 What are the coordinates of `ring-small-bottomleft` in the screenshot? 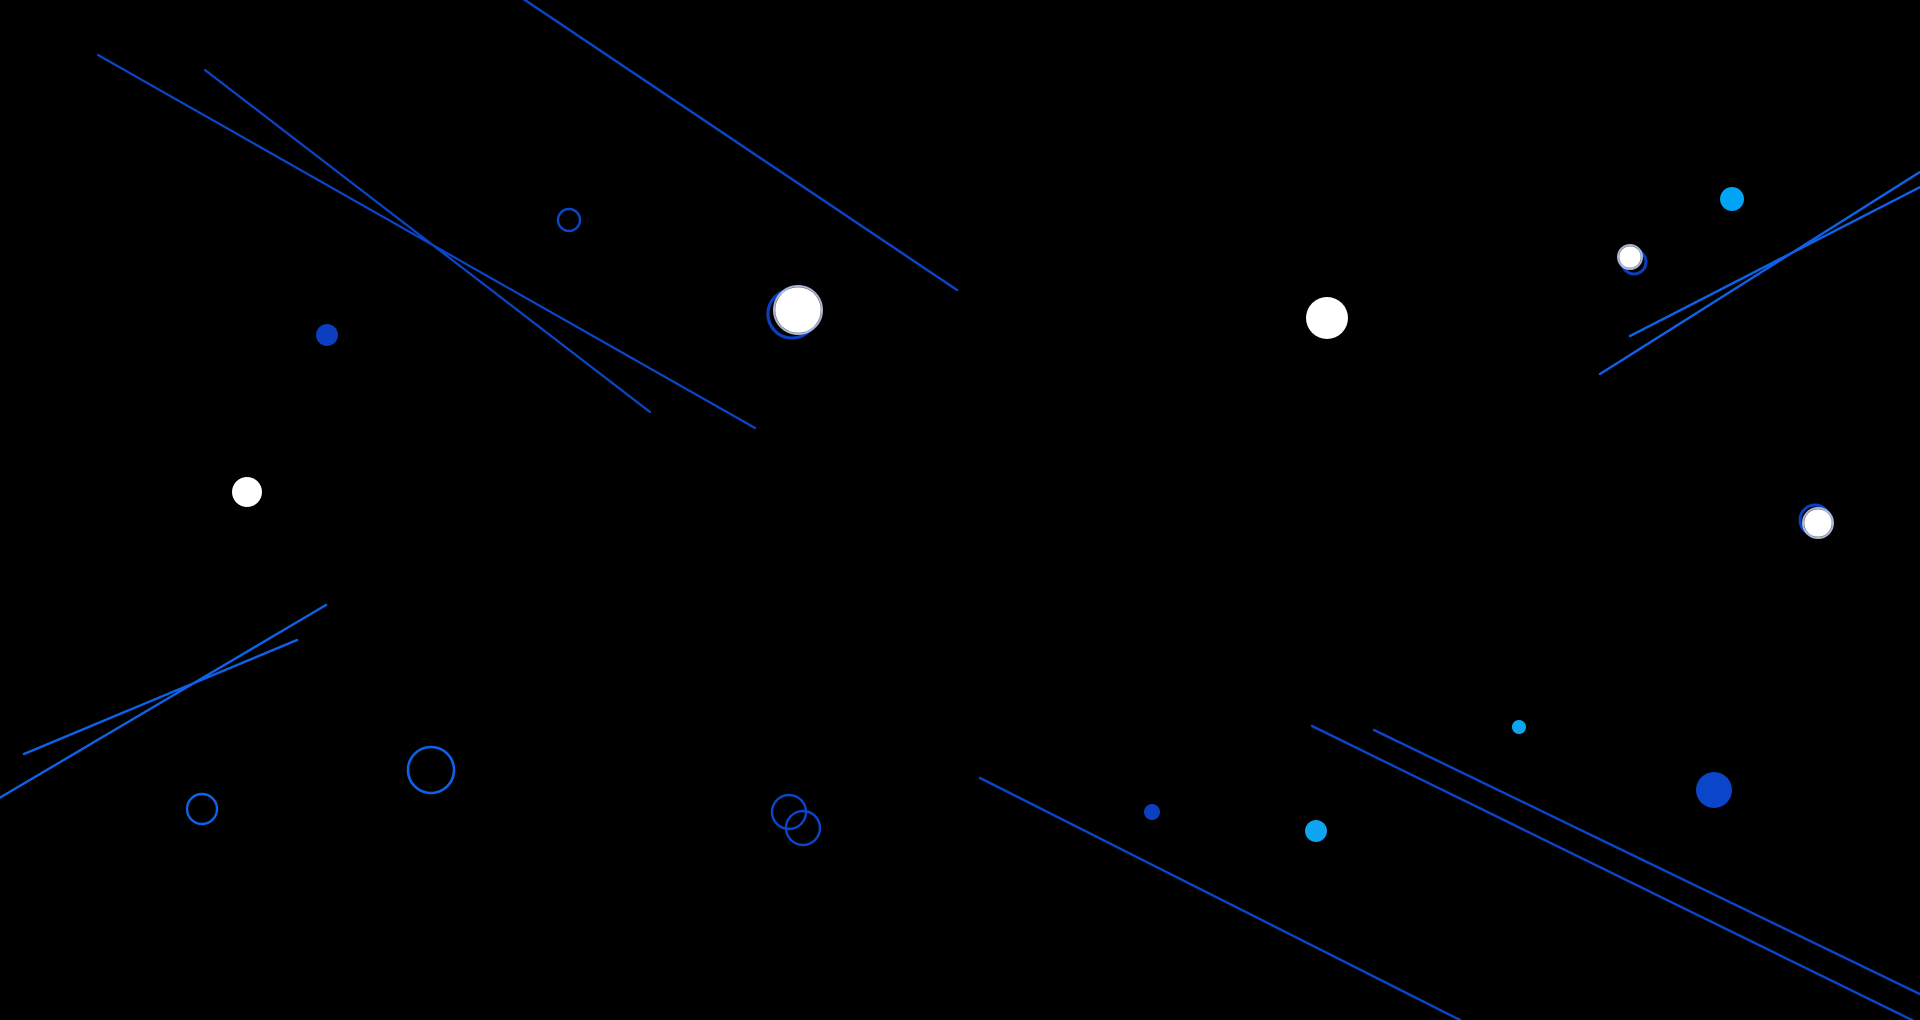 It's located at (202, 809).